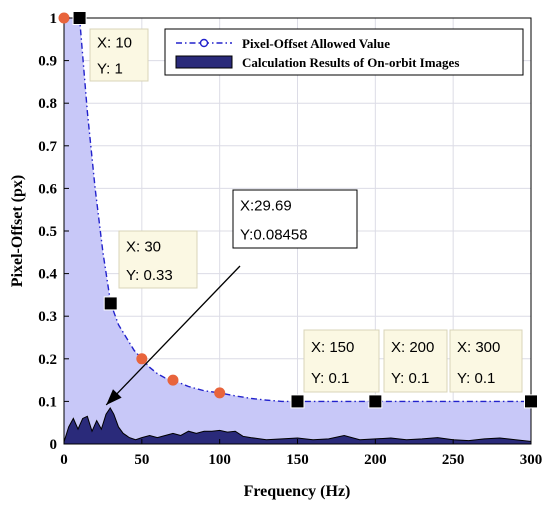 The height and width of the screenshot is (509, 550). I want to click on datatip-line: Y: 0.33, so click(149, 275).